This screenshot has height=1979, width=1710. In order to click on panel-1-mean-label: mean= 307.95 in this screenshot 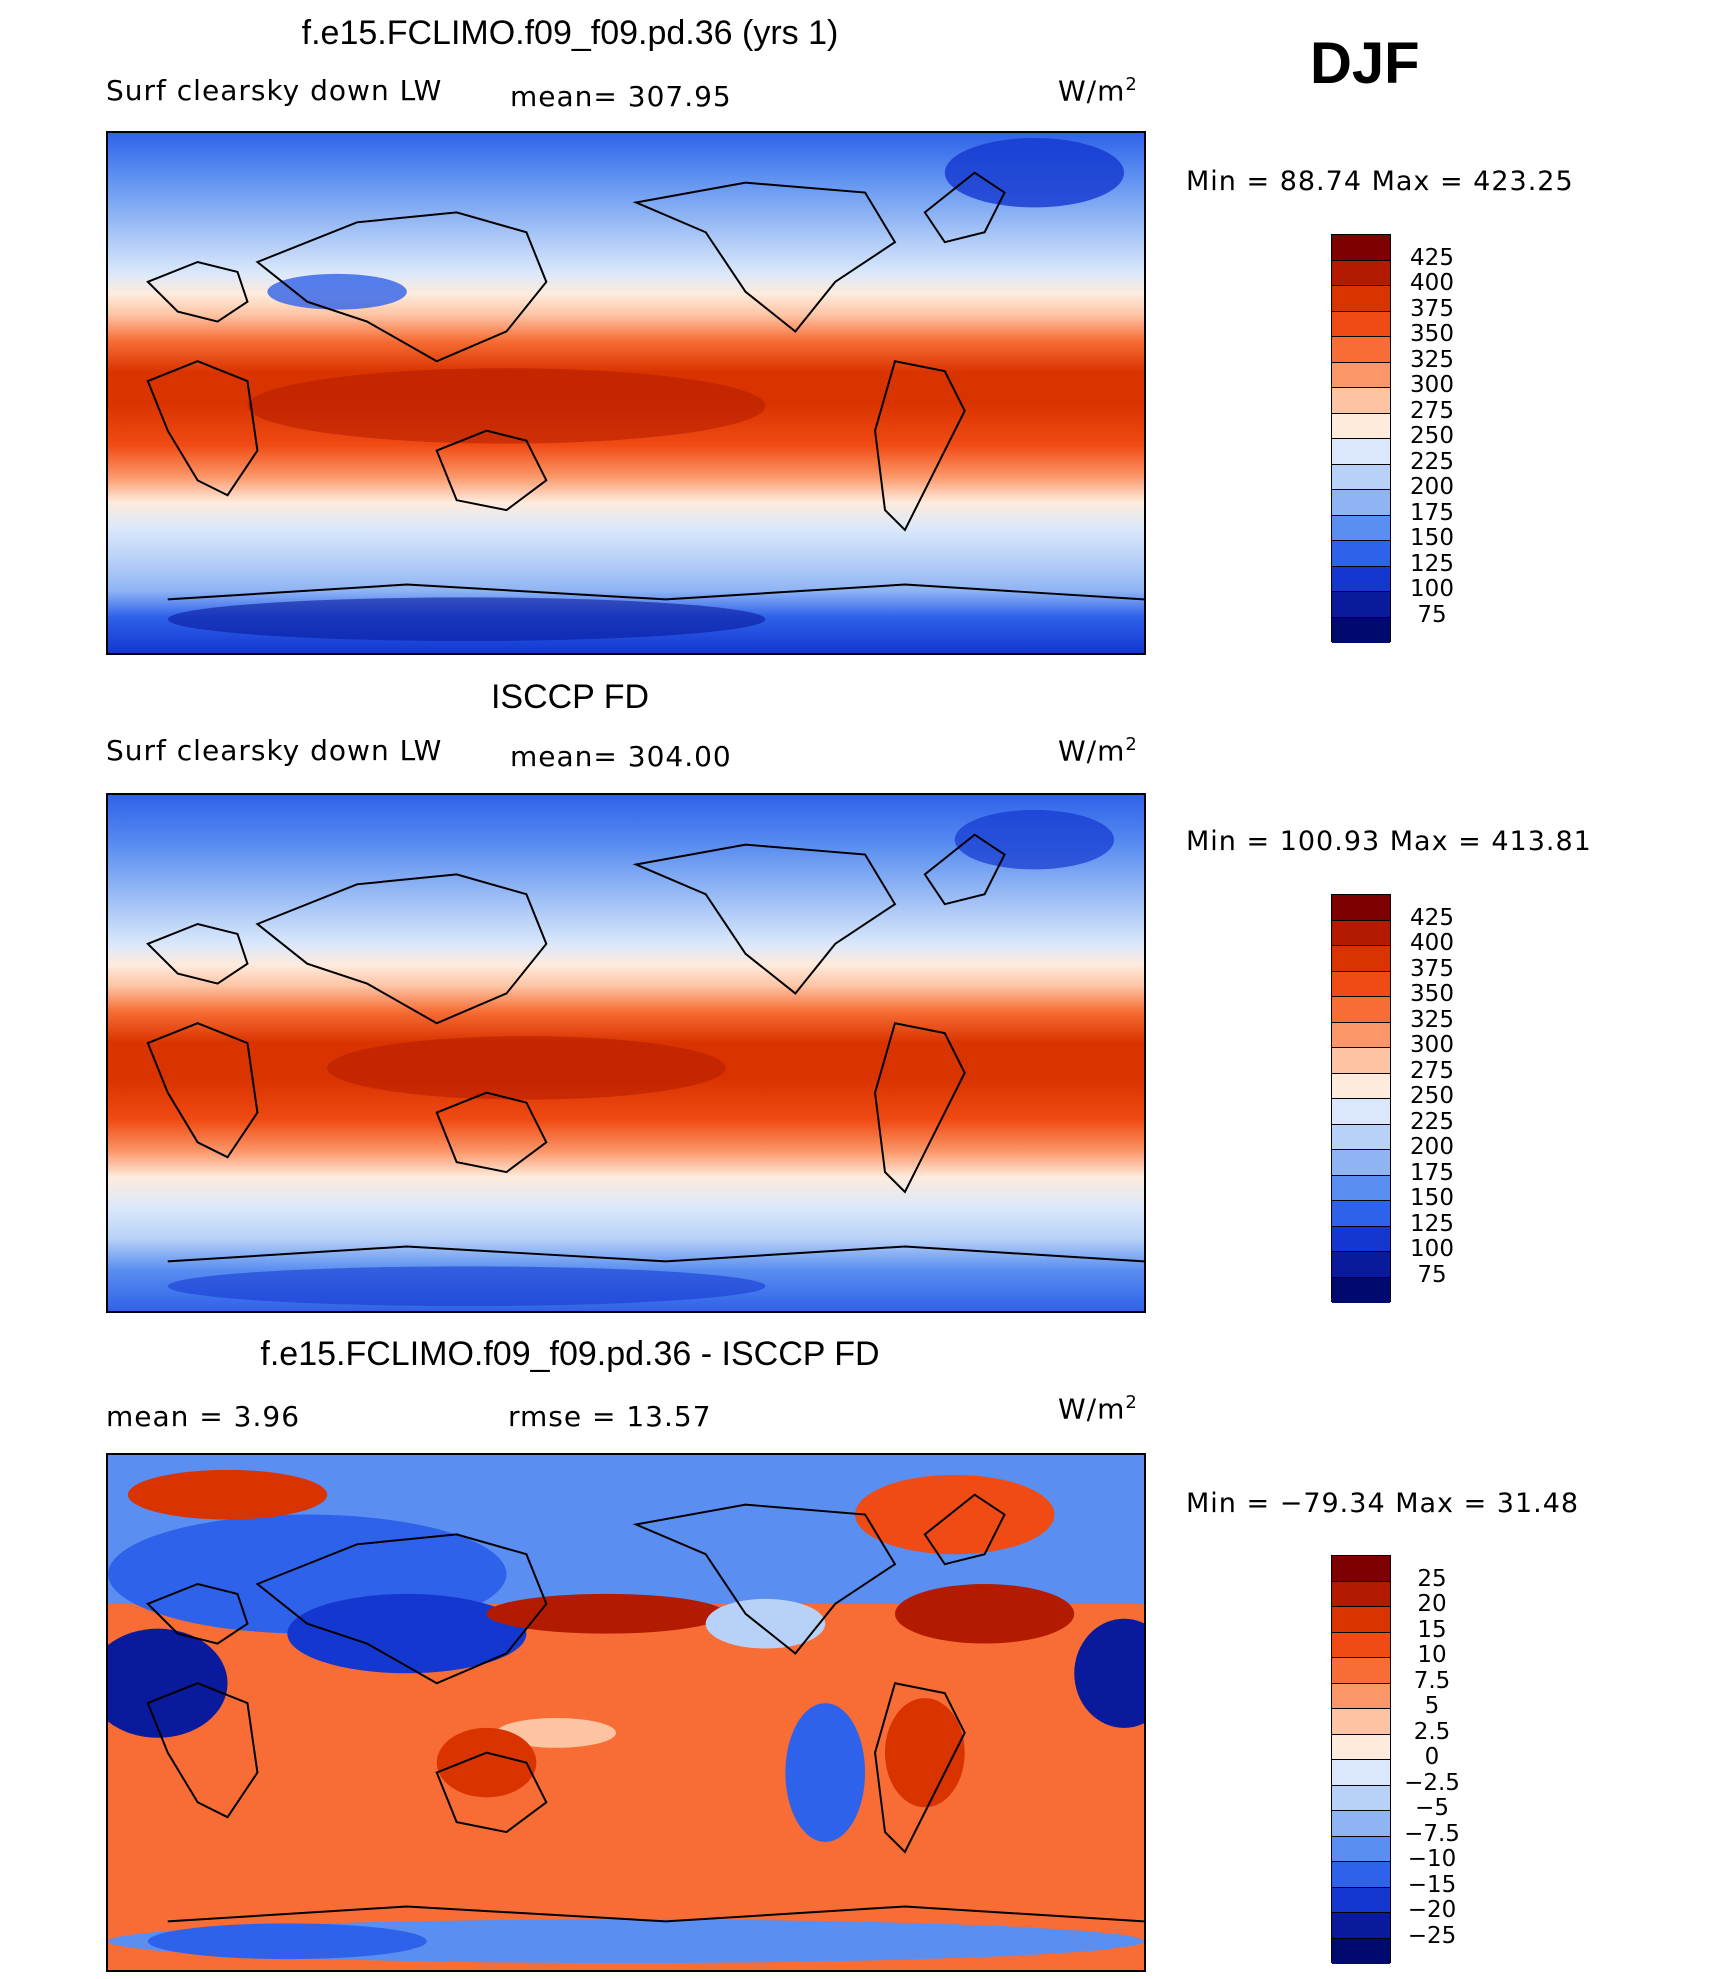, I will do `click(621, 96)`.